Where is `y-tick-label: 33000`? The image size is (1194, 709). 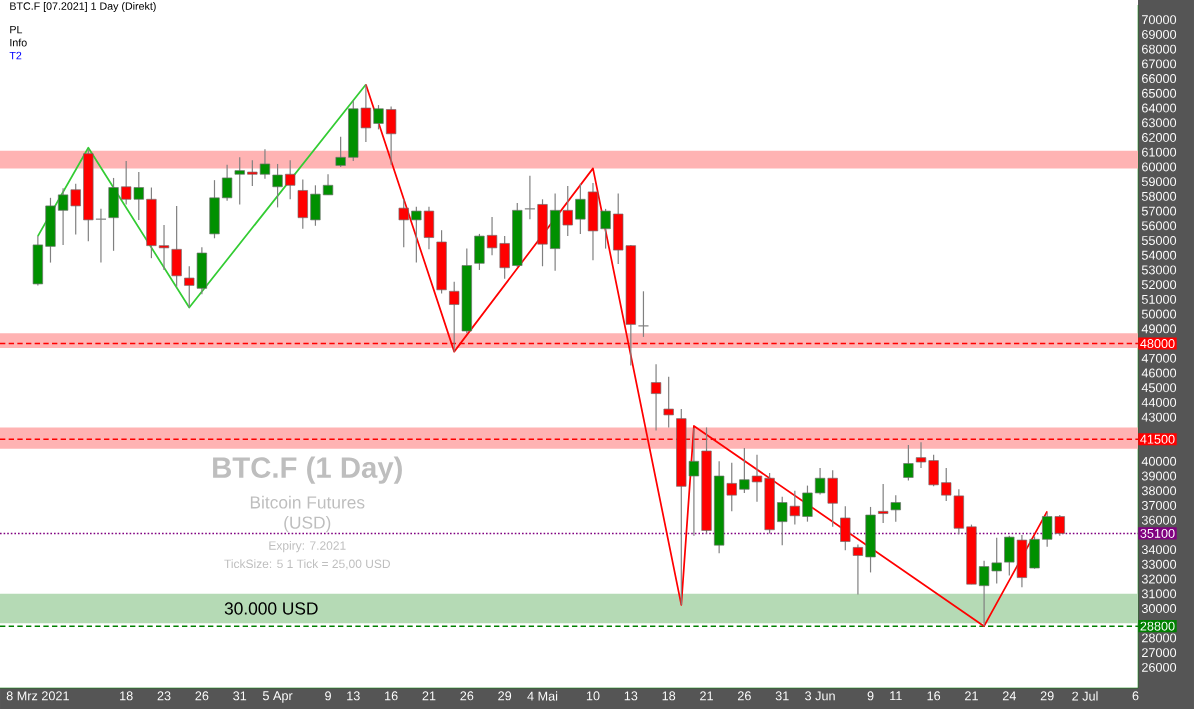 y-tick-label: 33000 is located at coordinates (1159, 564).